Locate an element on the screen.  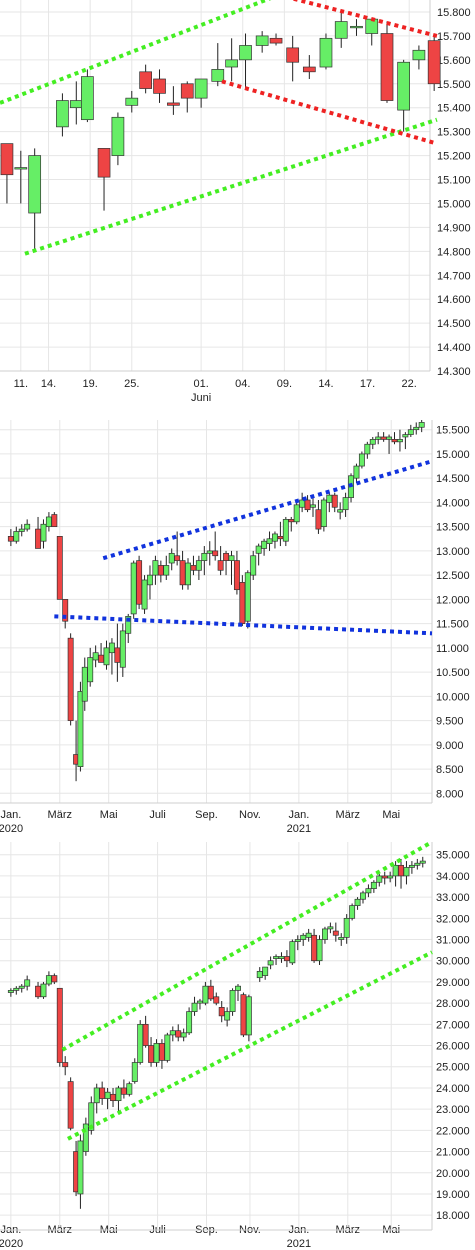
y-tick-label: 18.000 is located at coordinates (453, 1216).